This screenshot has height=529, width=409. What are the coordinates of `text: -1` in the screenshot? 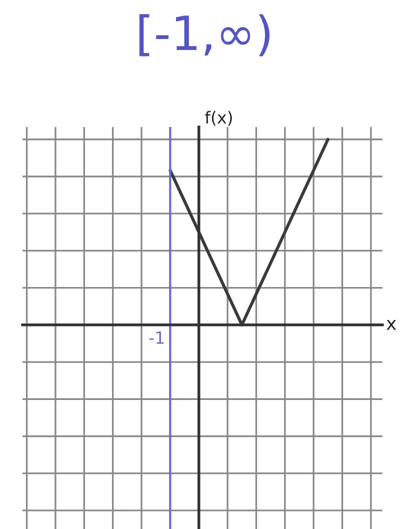 It's located at (156, 338).